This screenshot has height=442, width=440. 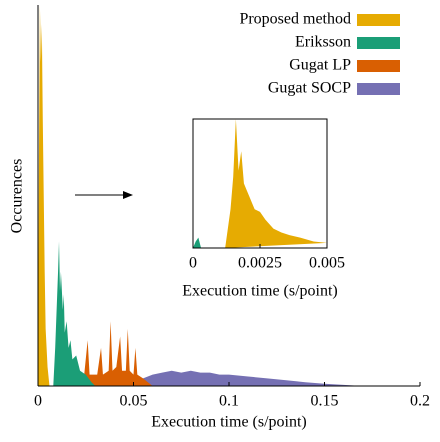 What do you see at coordinates (260, 263) in the screenshot?
I see `x-tick-label: 0.0025` at bounding box center [260, 263].